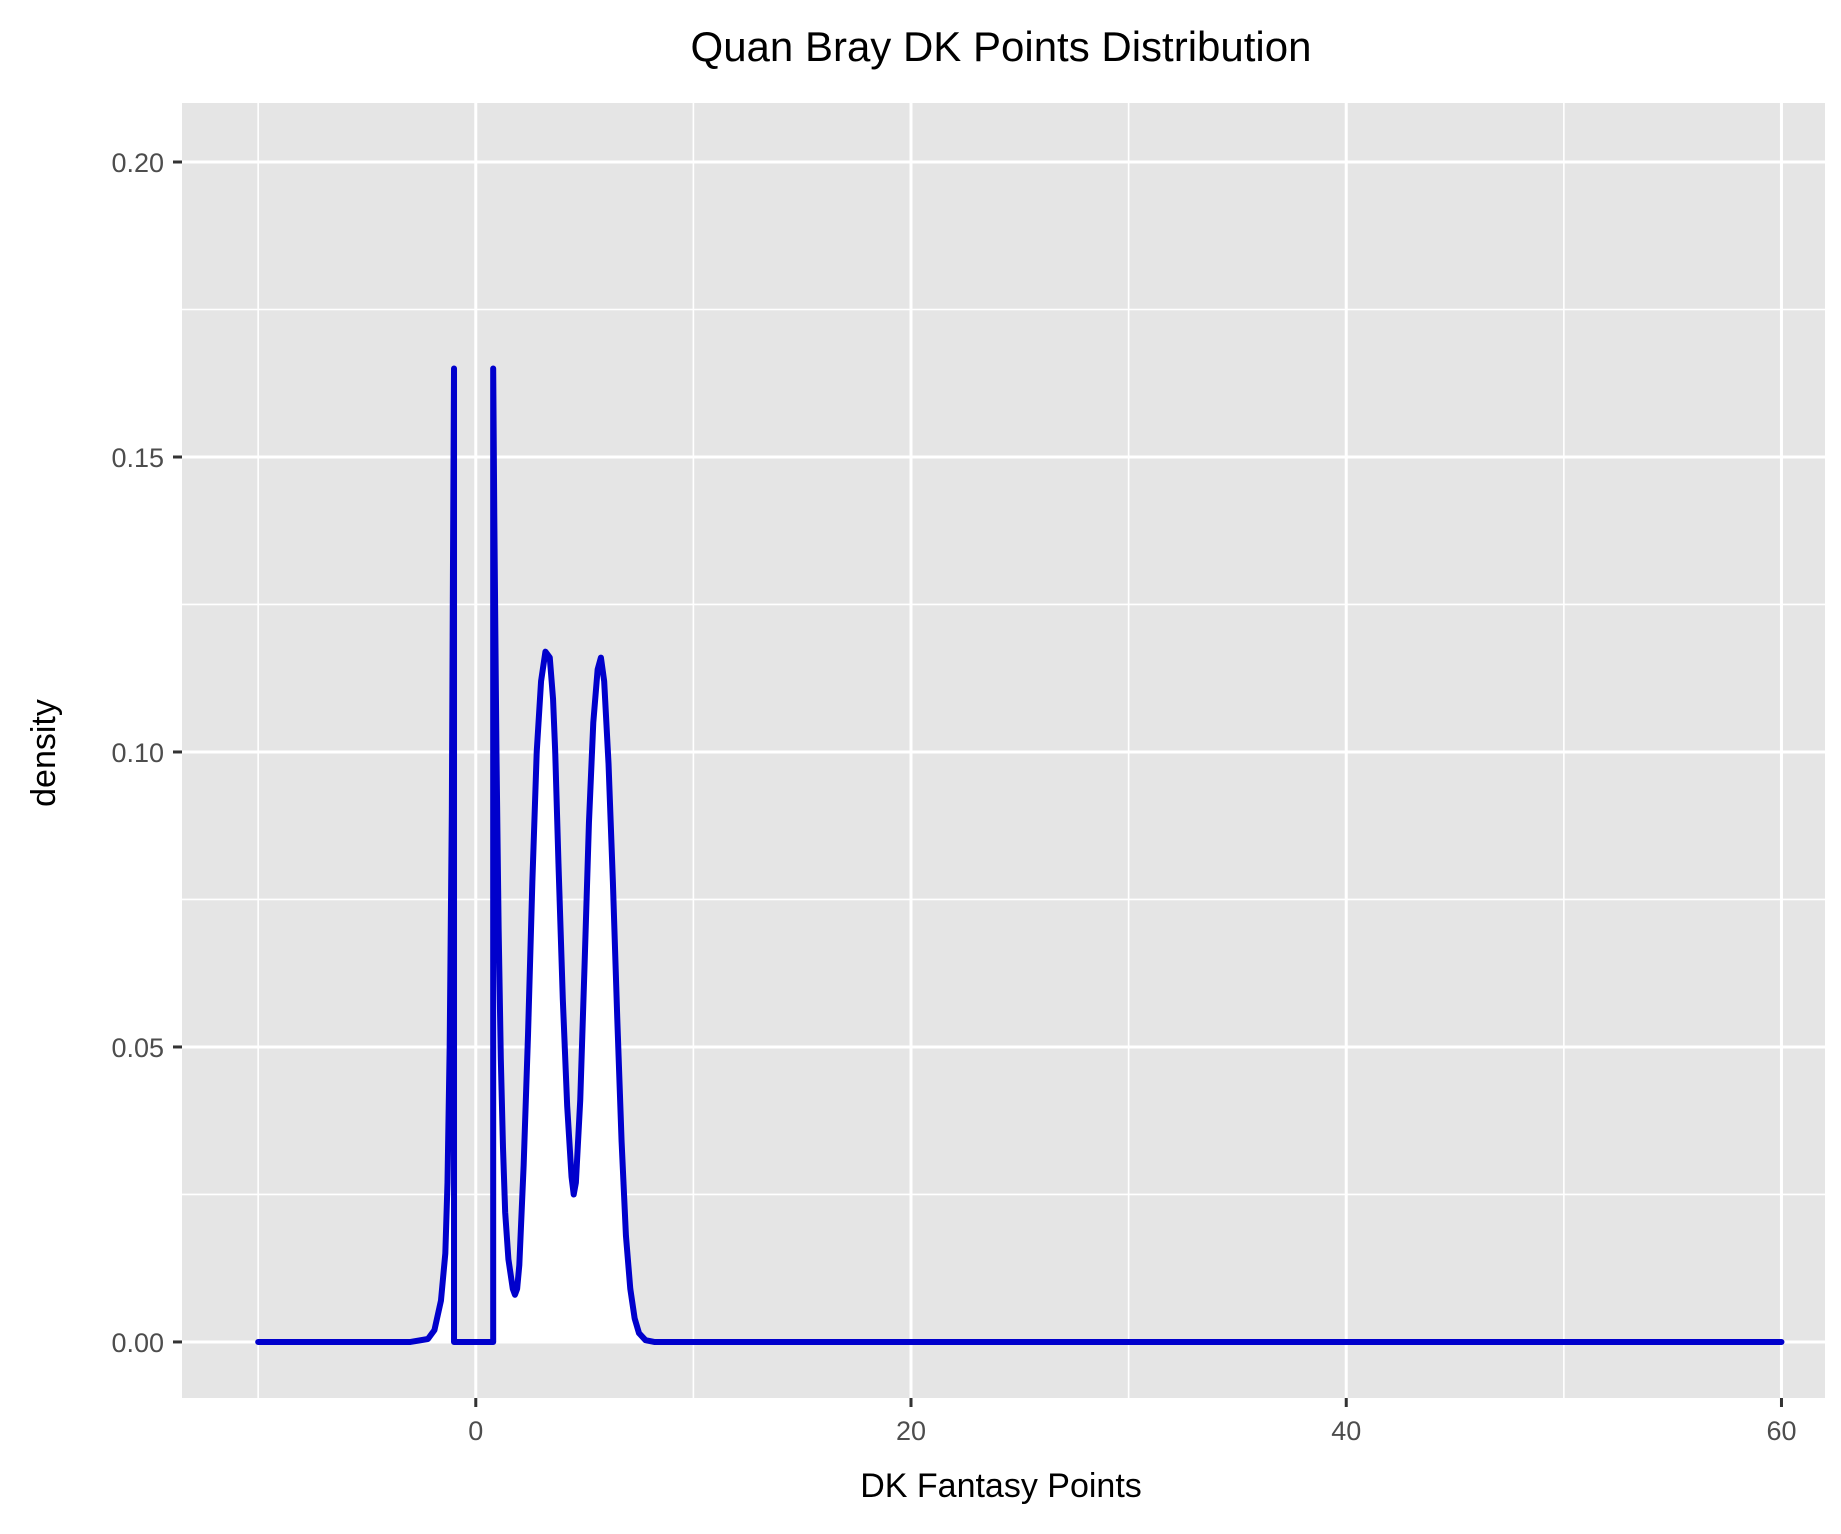  Describe the element at coordinates (1001, 46) in the screenshot. I see `chart-title: Quan Bray DK Points Distribution` at that location.